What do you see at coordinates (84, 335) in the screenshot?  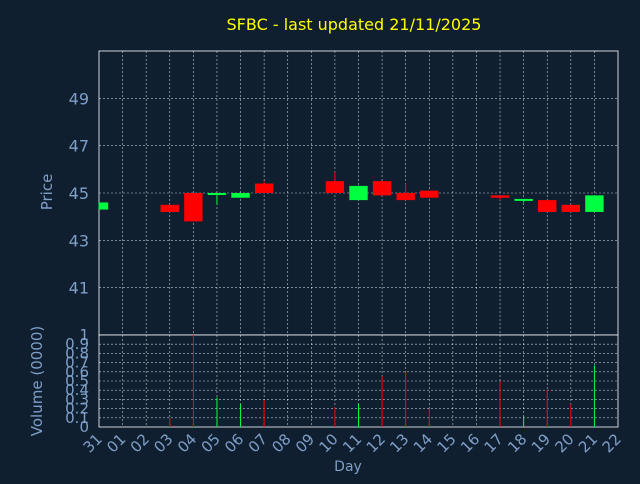 I see `volume-tick-label: 1` at bounding box center [84, 335].